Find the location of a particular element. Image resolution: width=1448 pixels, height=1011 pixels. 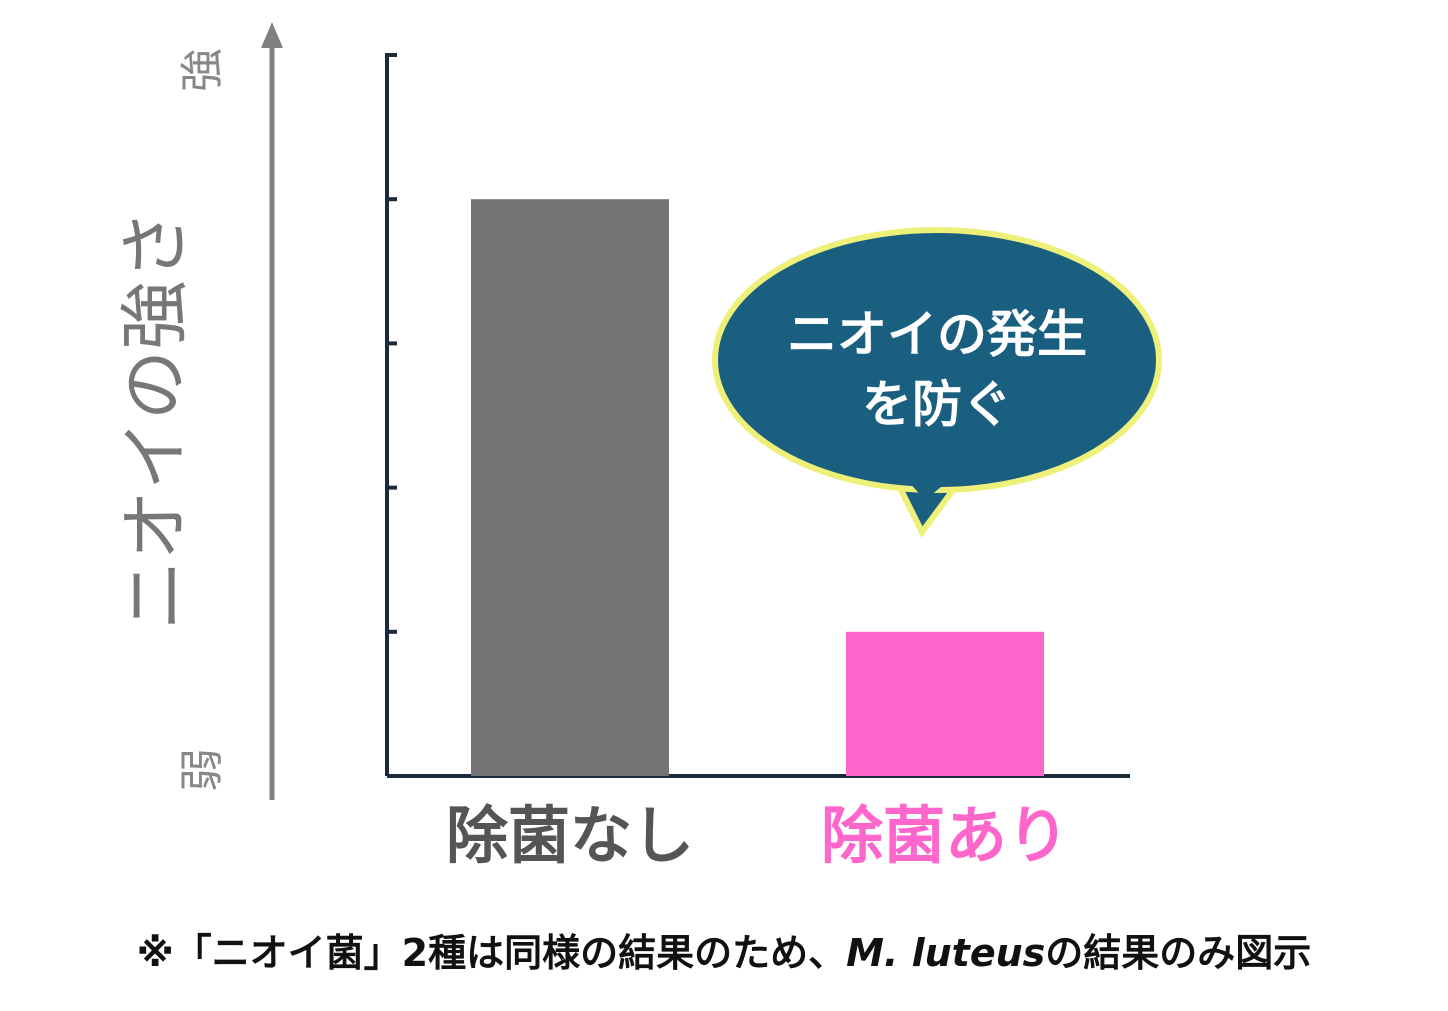

footnote-text: ※「ニオイ菌」2種は同様の結果のため、 is located at coordinates (491, 953).